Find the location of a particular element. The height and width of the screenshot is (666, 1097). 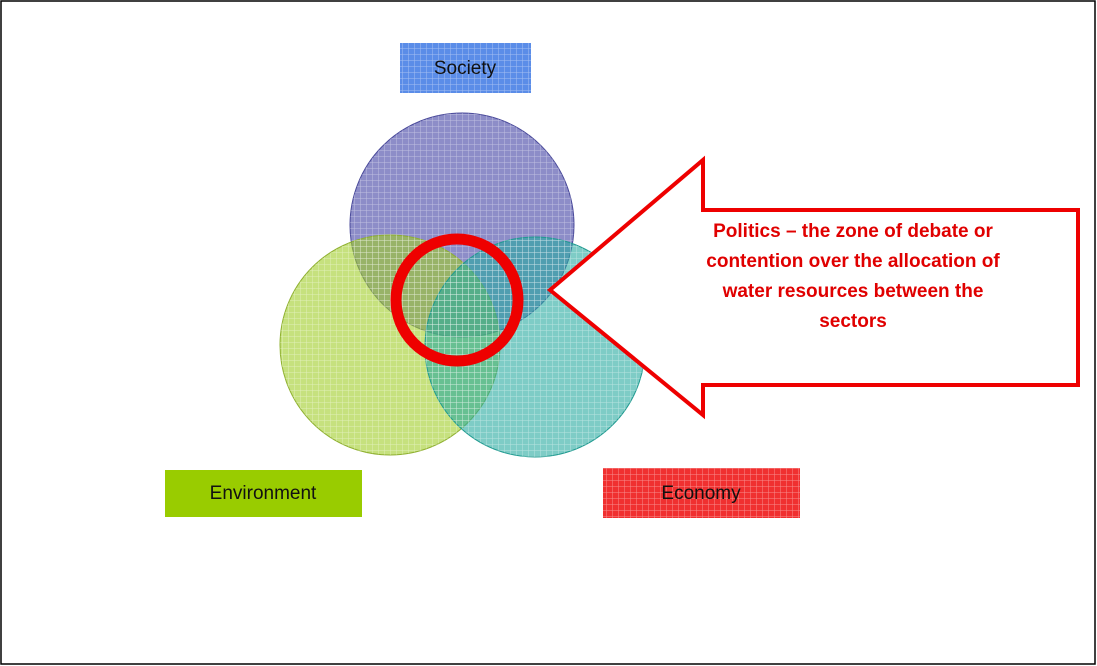

environment-label: Environment is located at coordinates (263, 493).